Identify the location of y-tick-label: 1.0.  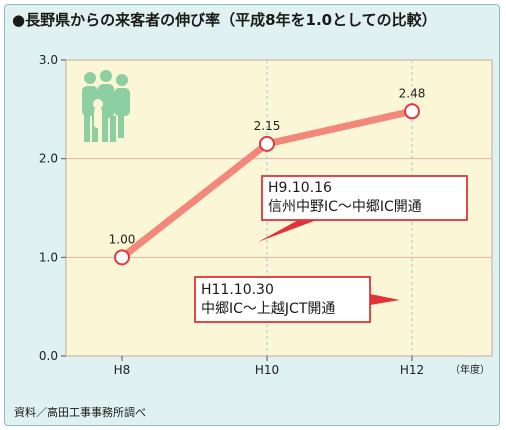
(48, 257).